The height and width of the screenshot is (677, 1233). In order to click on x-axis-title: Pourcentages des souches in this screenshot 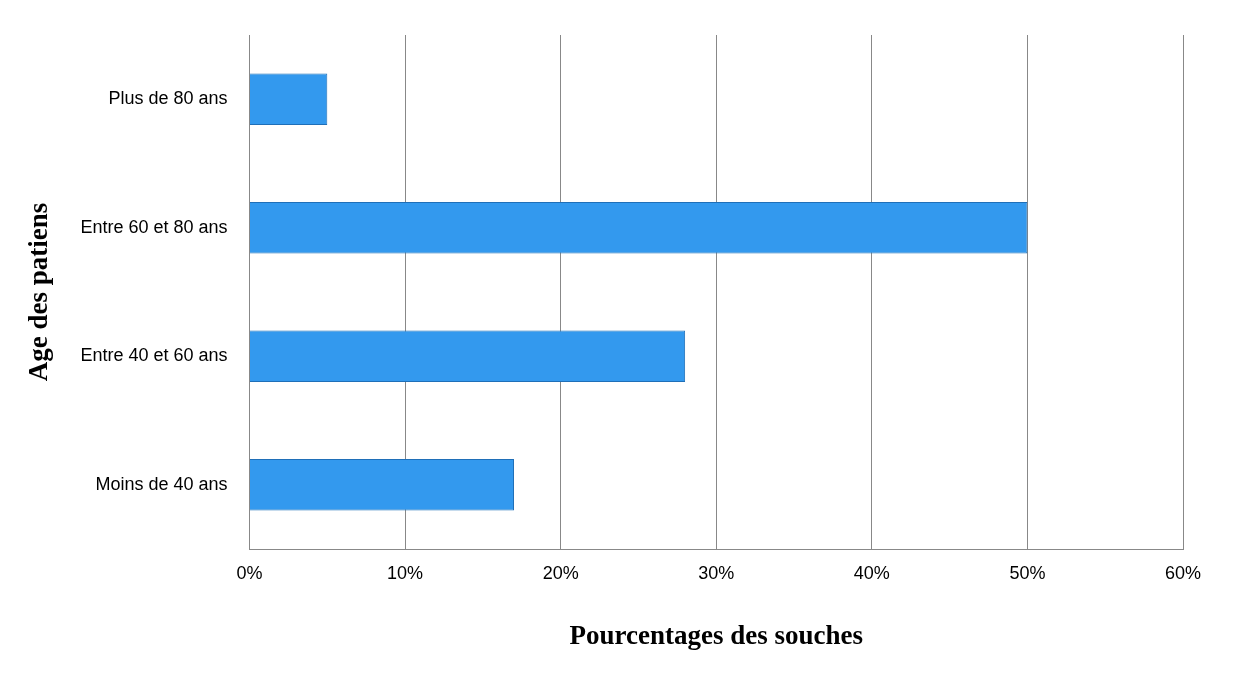, I will do `click(716, 634)`.